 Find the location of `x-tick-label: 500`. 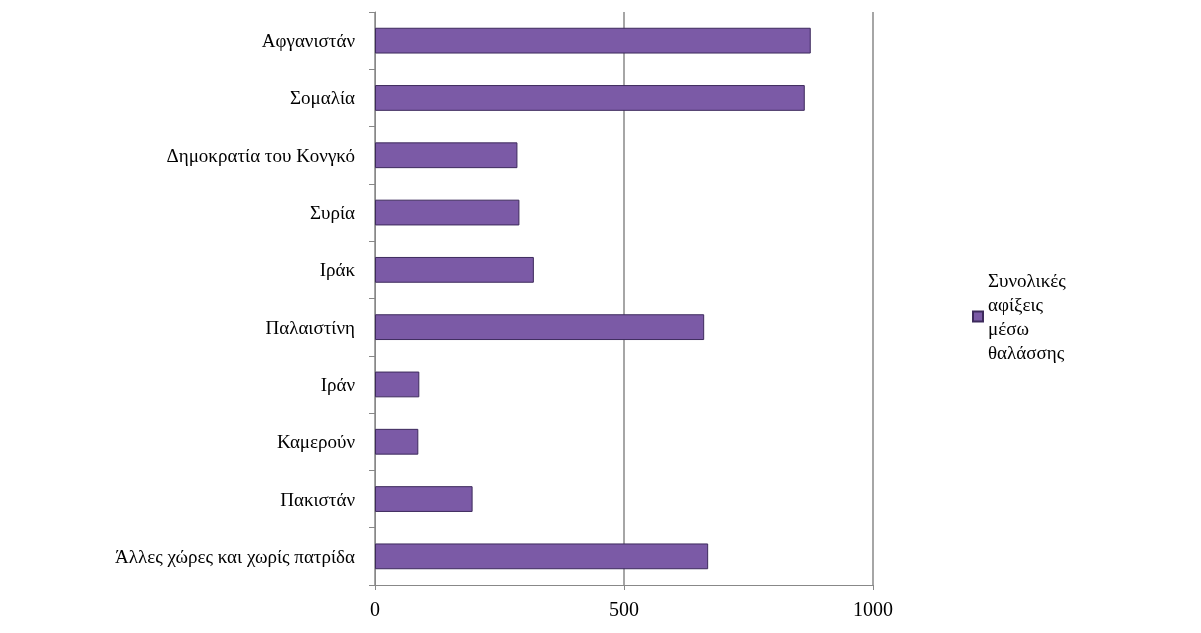

x-tick-label: 500 is located at coordinates (624, 609).